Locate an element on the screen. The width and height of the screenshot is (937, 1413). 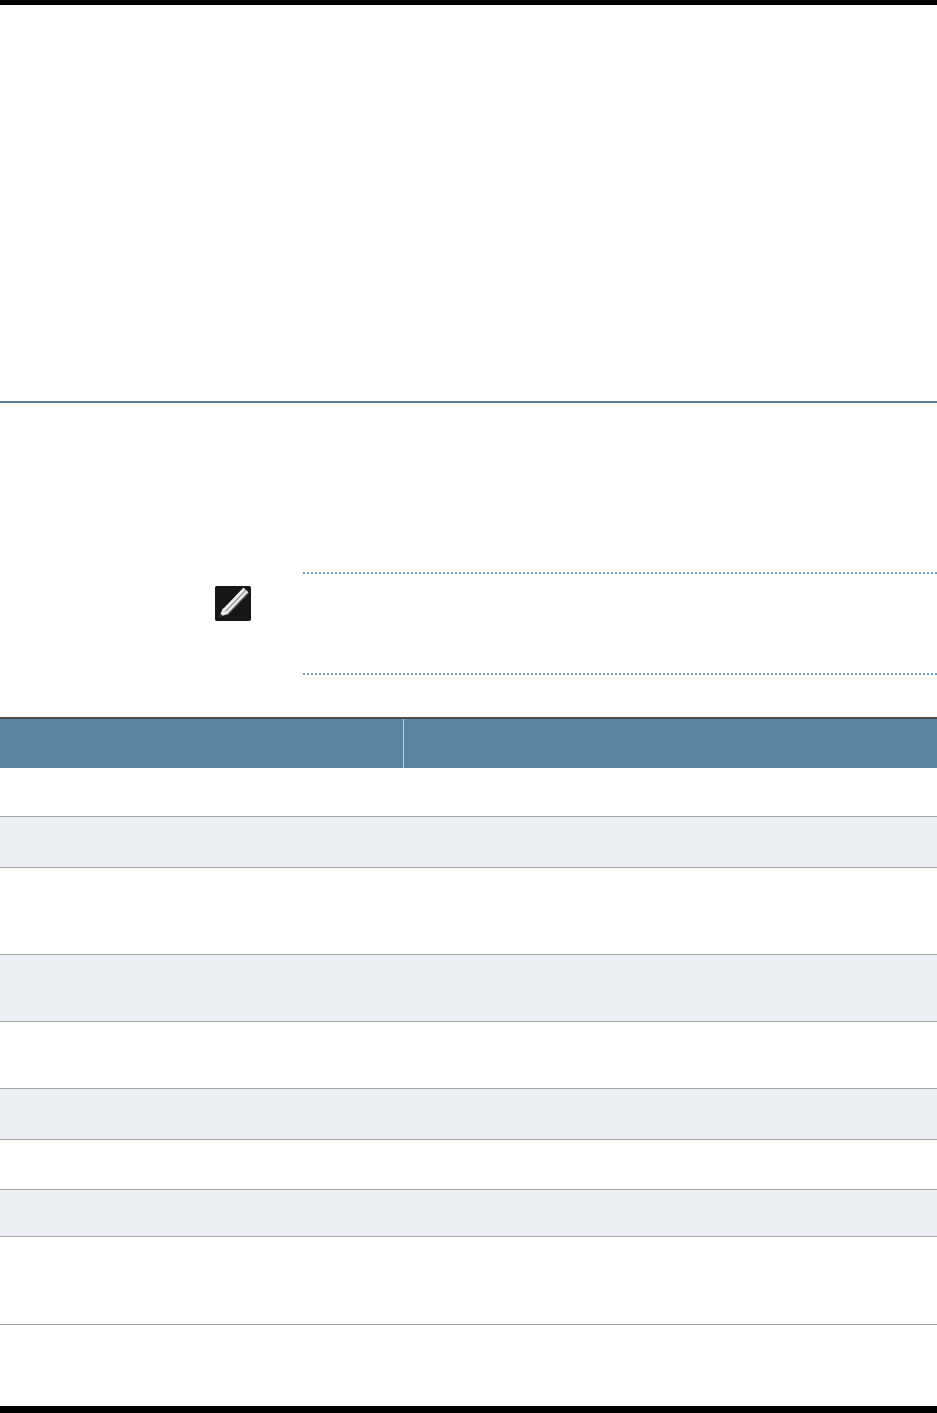
table-header-row is located at coordinates (468, 743).